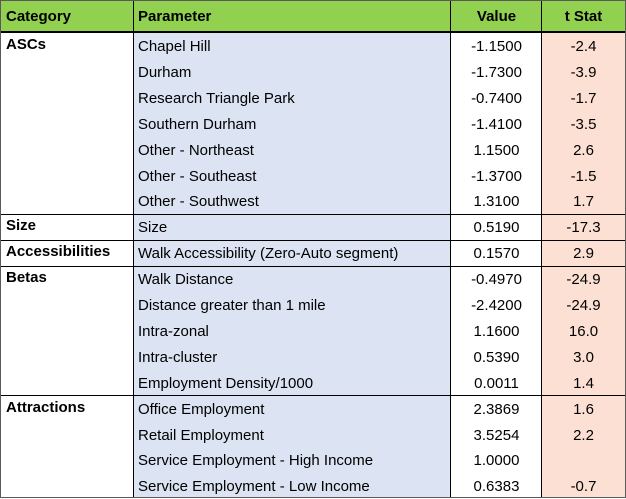 The height and width of the screenshot is (499, 626). I want to click on parameter-cell: Other - Southwest, so click(198, 202).